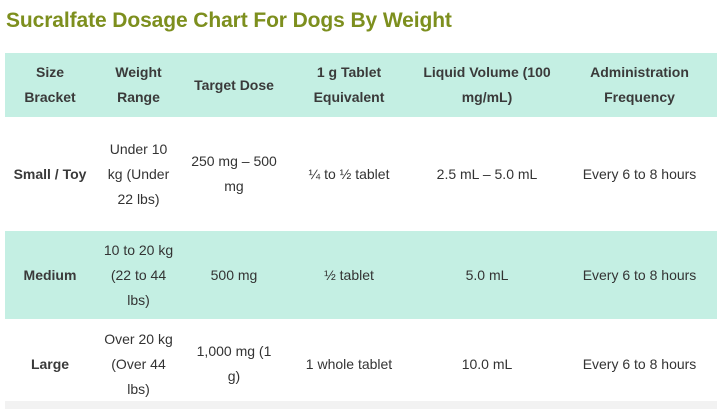 This screenshot has width=720, height=409. Describe the element at coordinates (234, 84) in the screenshot. I see `header-target-dose: Target Dose` at that location.